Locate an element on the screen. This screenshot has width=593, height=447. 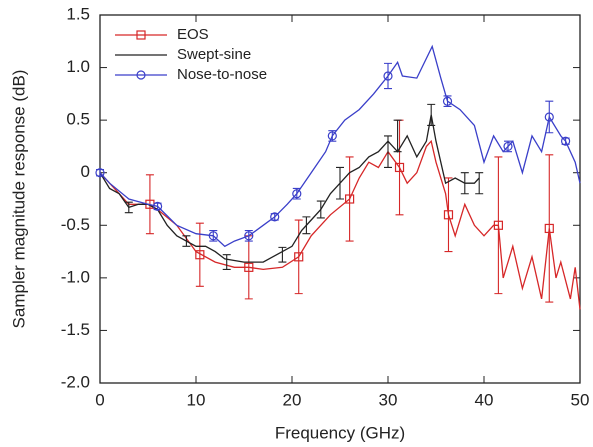
y-tick-label: -2.0 is located at coordinates (75, 381).